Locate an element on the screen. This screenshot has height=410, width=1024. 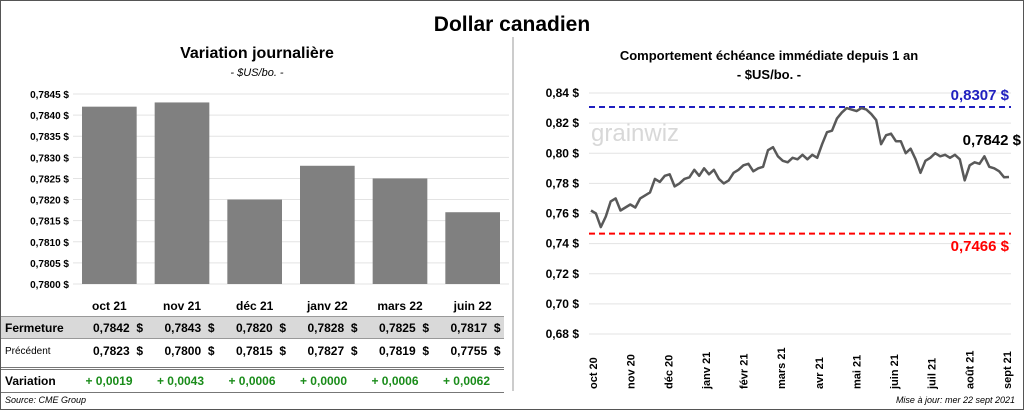
low-label: 0,7466 $ is located at coordinates (980, 246).